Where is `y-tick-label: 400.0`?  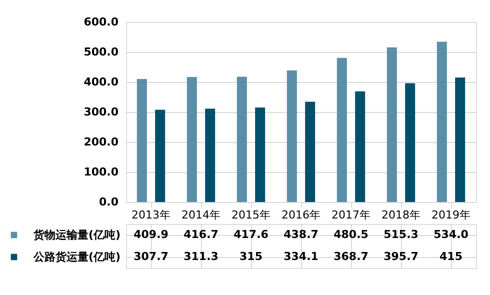
y-tick-label: 400.0 is located at coordinates (101, 82).